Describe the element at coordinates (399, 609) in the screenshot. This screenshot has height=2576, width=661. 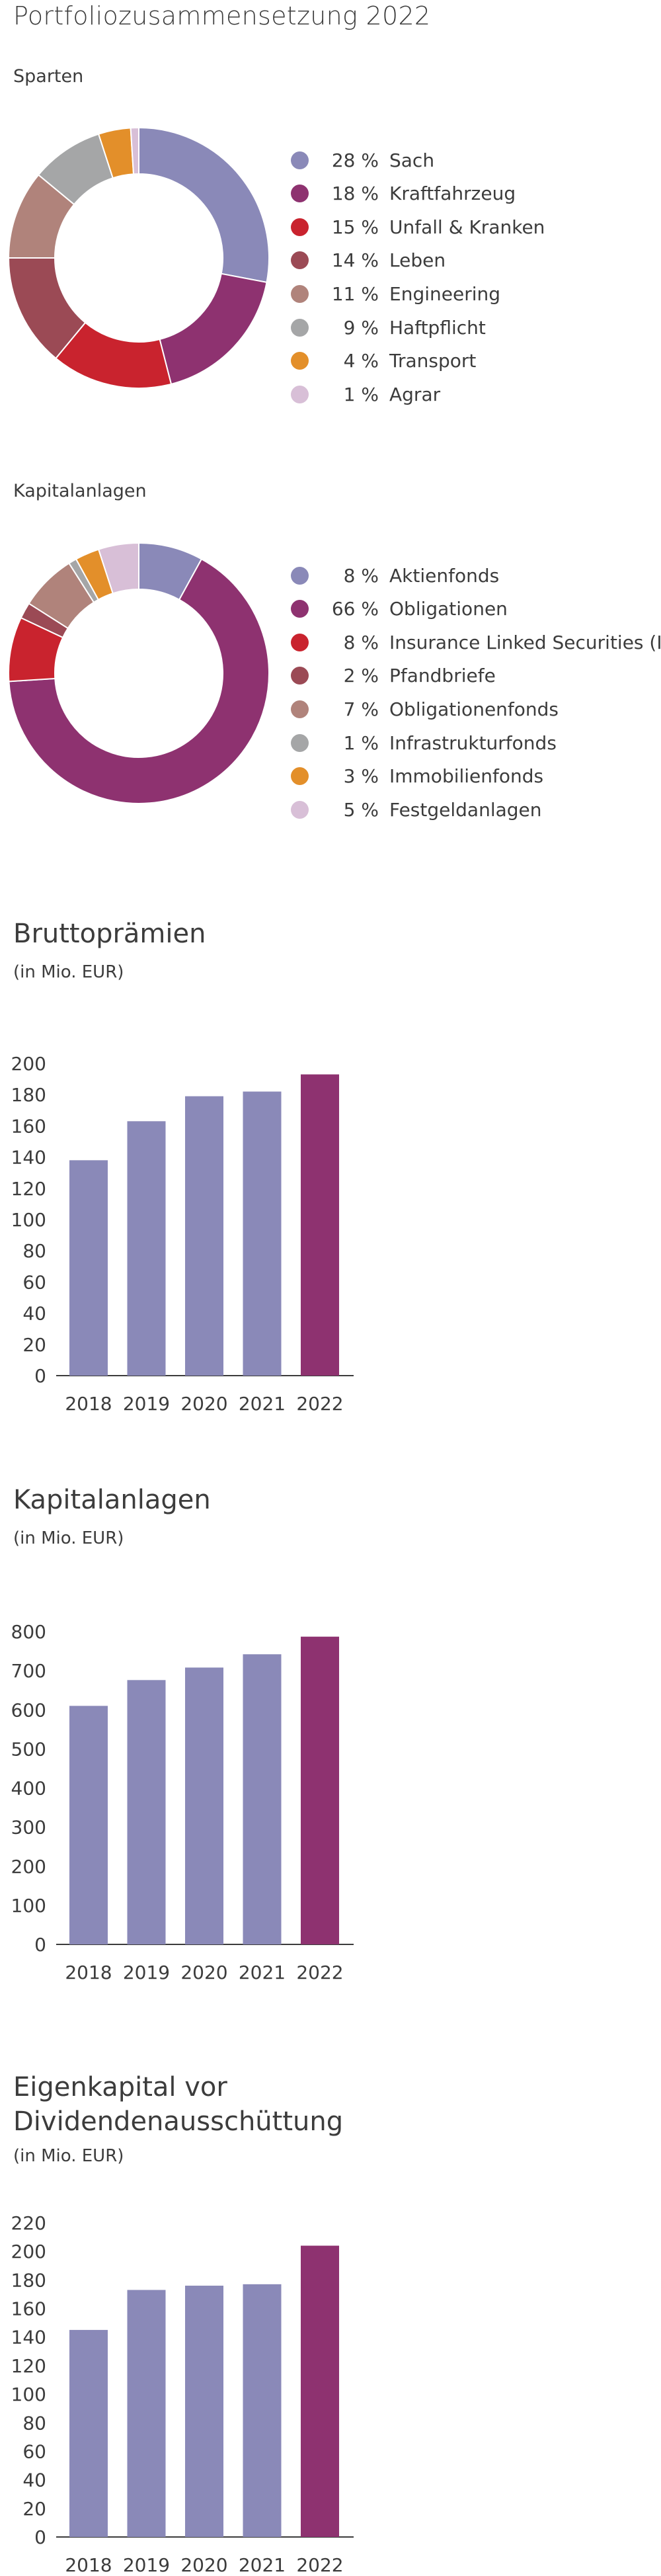
I see `legend-item-obligationen: 66 % Obligationen` at that location.